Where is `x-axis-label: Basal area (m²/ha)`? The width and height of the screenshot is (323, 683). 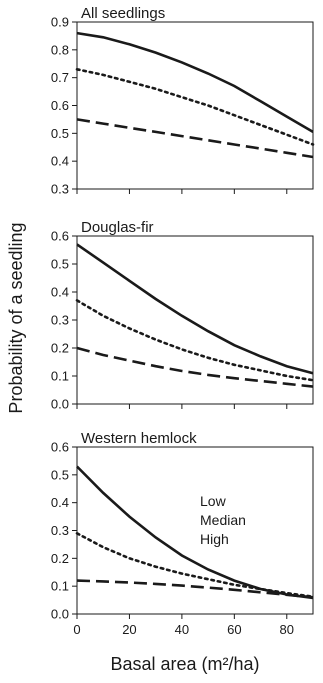 x-axis-label: Basal area (m²/ha) is located at coordinates (184, 664).